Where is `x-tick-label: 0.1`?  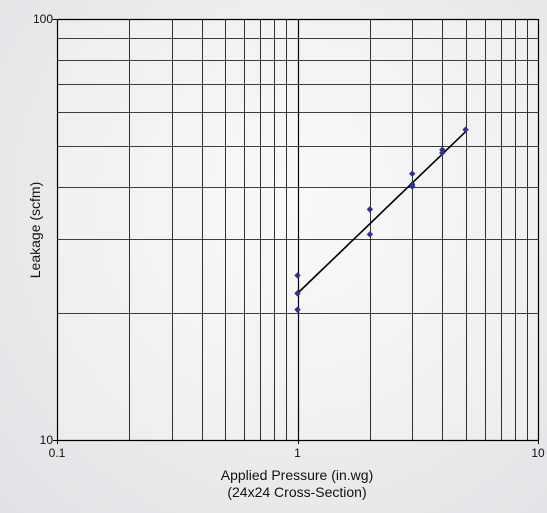 x-tick-label: 0.1 is located at coordinates (57, 453).